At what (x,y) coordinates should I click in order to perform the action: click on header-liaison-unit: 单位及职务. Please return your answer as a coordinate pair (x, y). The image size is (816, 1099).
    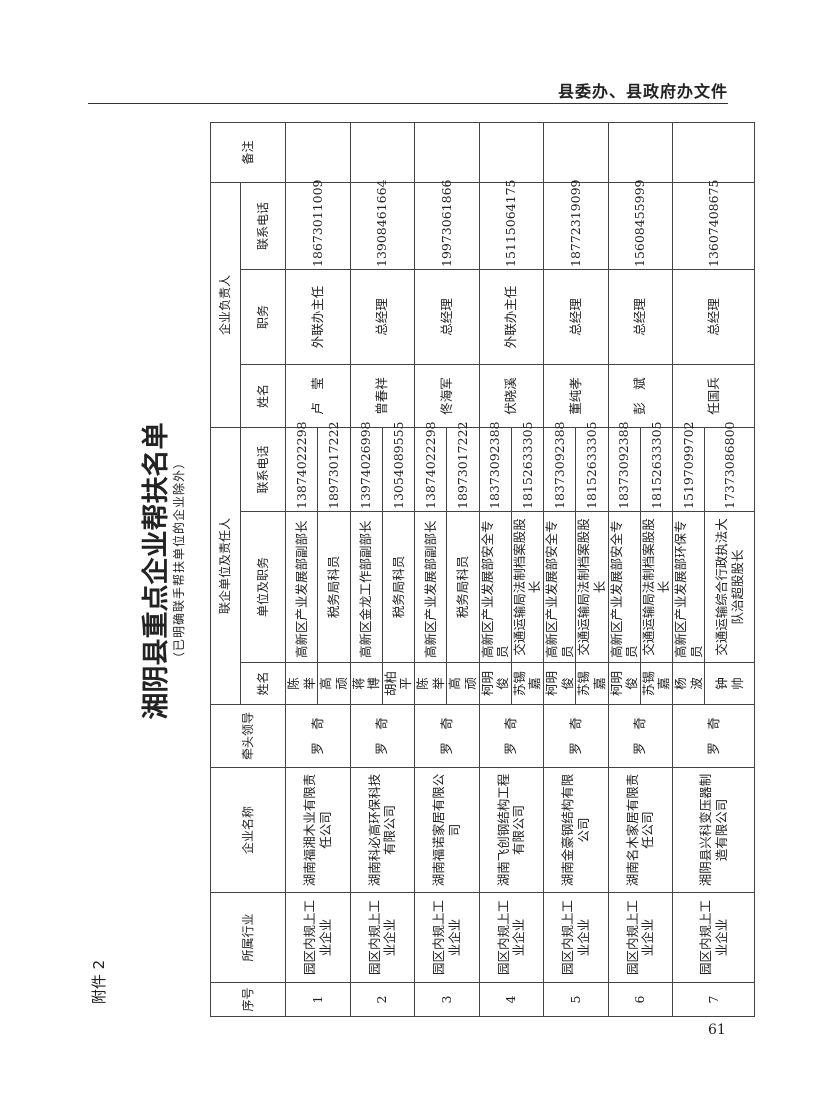
    Looking at the image, I should click on (263, 587).